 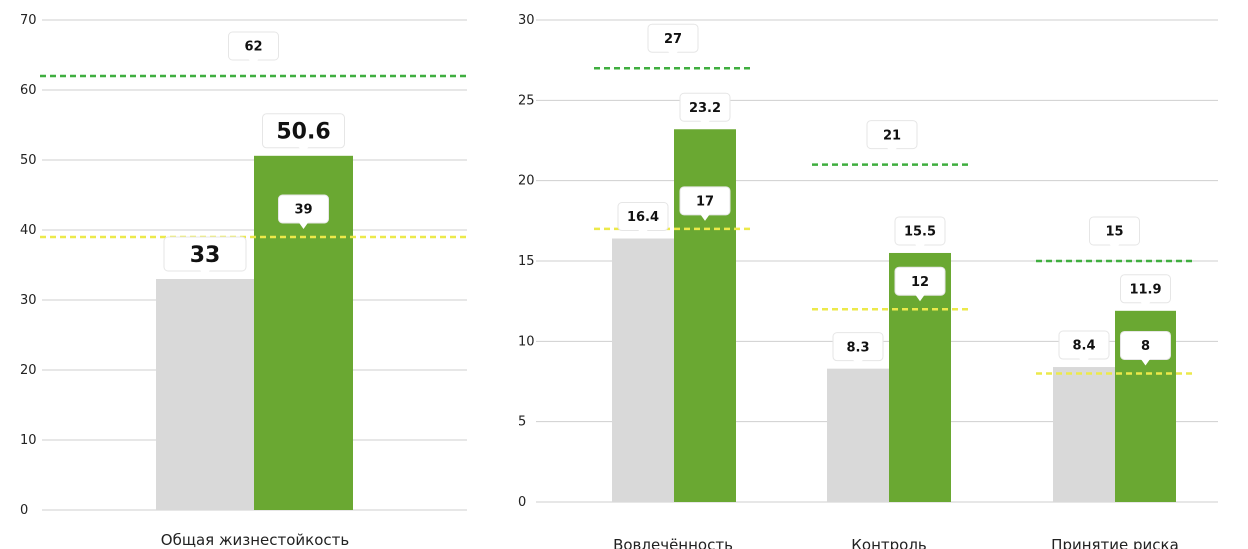 What do you see at coordinates (526, 261) in the screenshot?
I see `y-tick-label: 15` at bounding box center [526, 261].